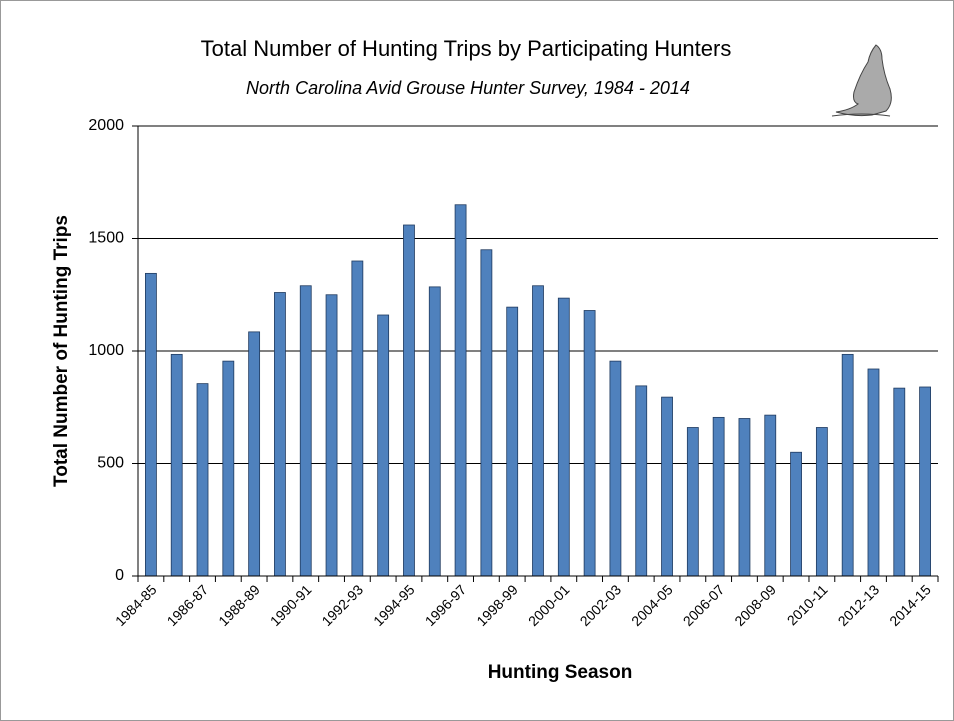  What do you see at coordinates (106, 125) in the screenshot?
I see `y-tick-label: 2000` at bounding box center [106, 125].